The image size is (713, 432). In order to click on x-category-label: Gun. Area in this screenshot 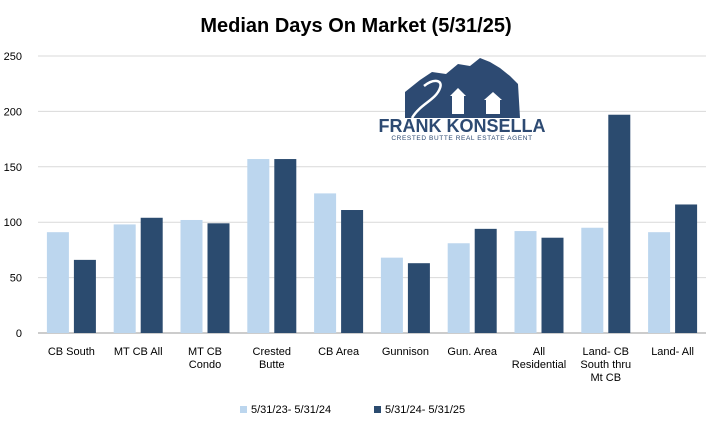, I will do `click(472, 352)`.